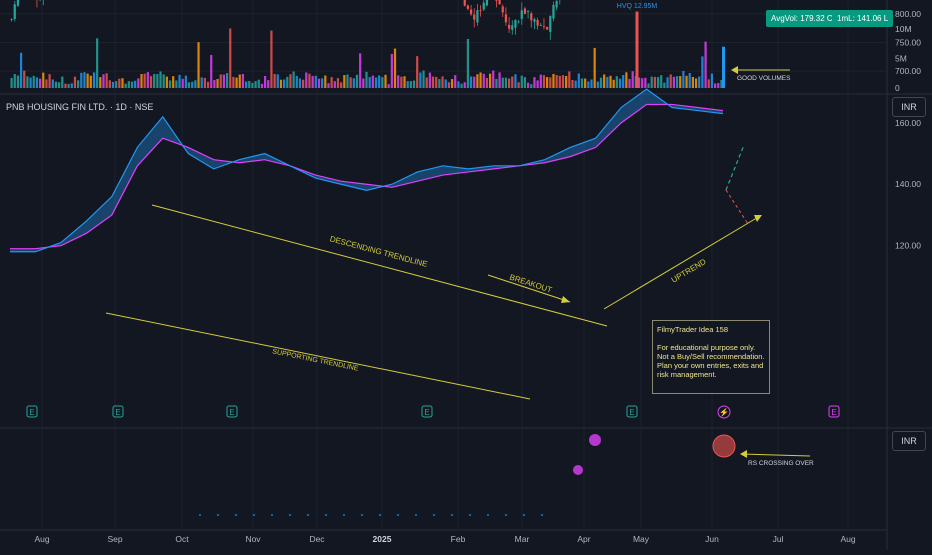 This screenshot has width=932, height=555. What do you see at coordinates (529, 288) in the screenshot?
I see `breakout-arrow` at bounding box center [529, 288].